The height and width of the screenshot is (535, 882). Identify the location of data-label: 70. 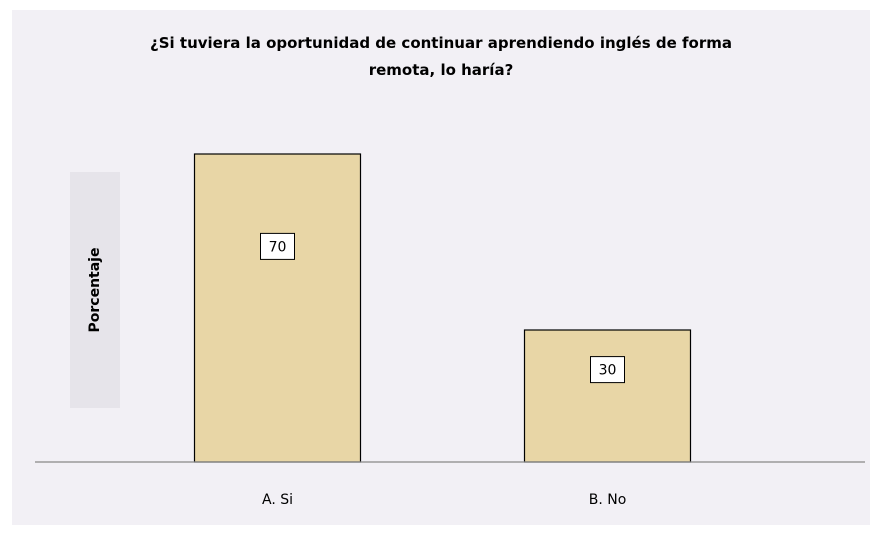
(278, 247).